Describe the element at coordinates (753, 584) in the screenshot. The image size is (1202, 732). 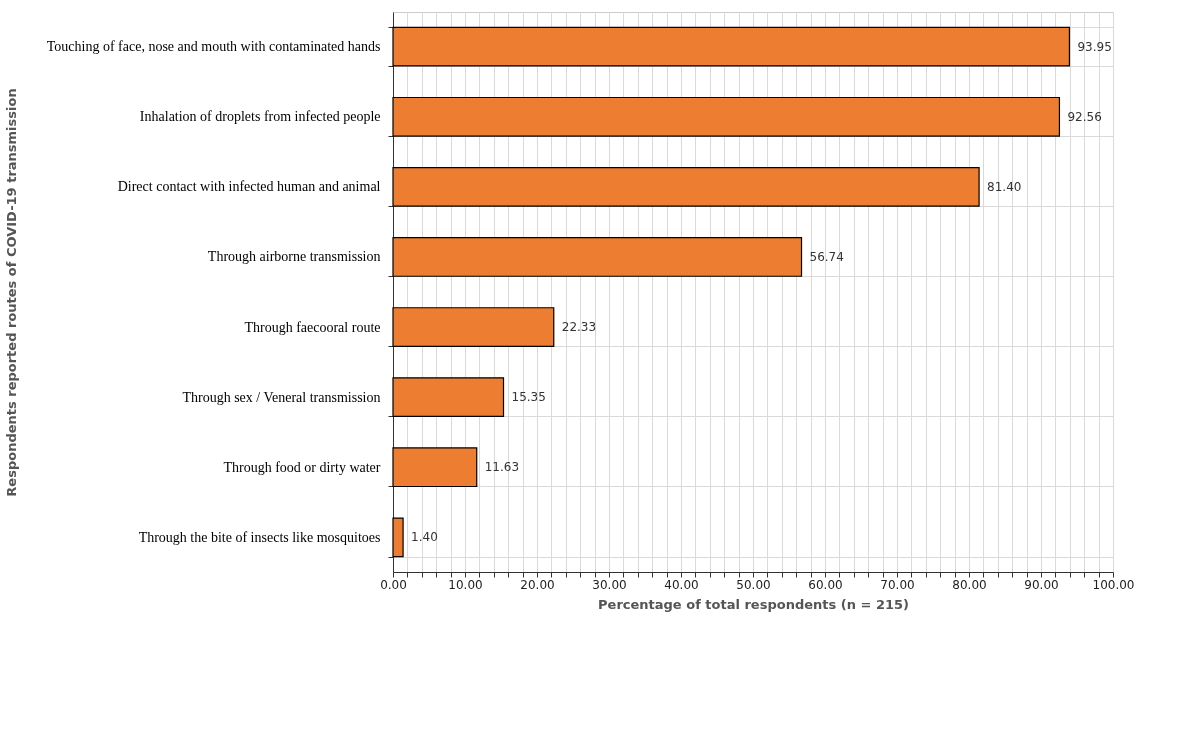
I see `x-tick-label: 50.00` at that location.